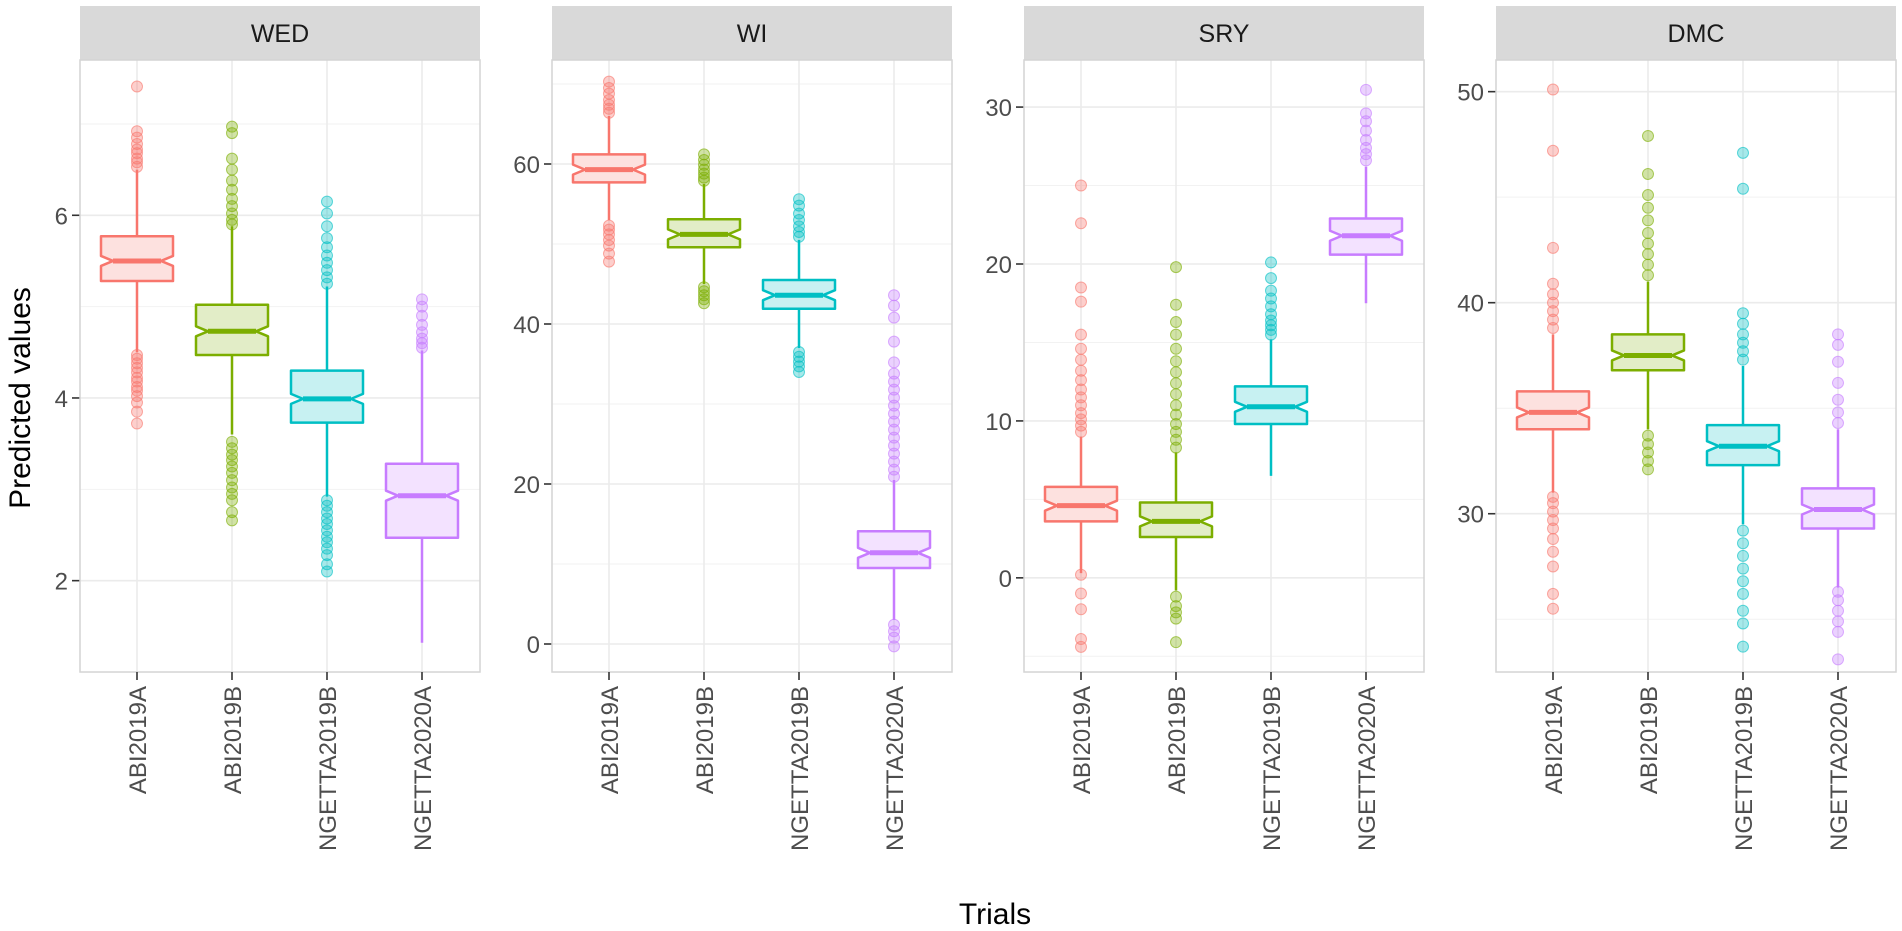  I want to click on y-tick-label: 0, so click(1005, 579).